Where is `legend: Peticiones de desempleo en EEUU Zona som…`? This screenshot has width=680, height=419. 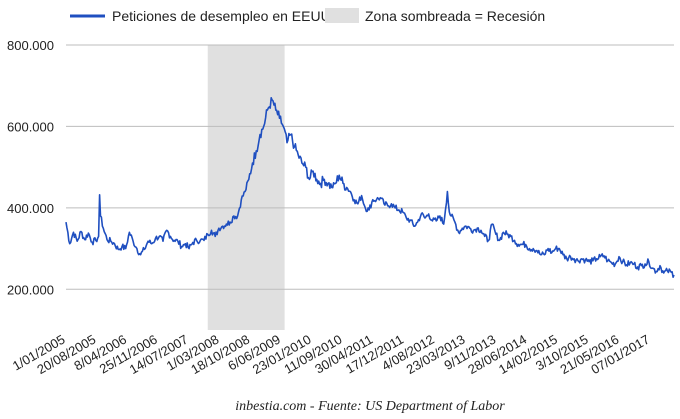 legend: Peticiones de desempleo en EEUU Zona som… is located at coordinates (307, 16).